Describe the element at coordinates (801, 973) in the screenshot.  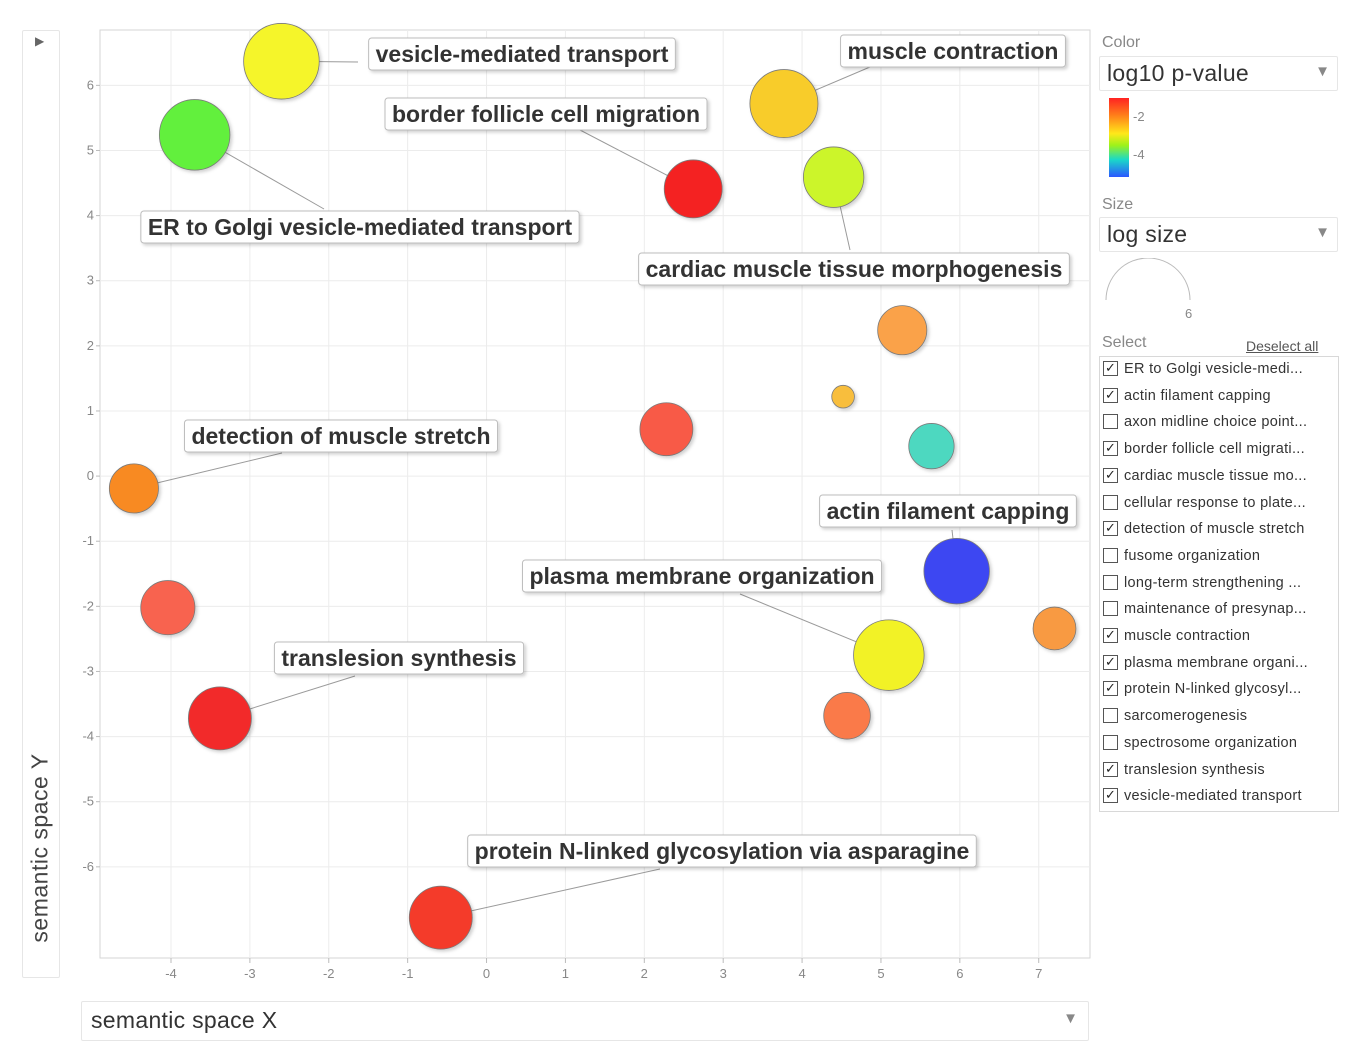
I see `x-tick-label: 4` at that location.